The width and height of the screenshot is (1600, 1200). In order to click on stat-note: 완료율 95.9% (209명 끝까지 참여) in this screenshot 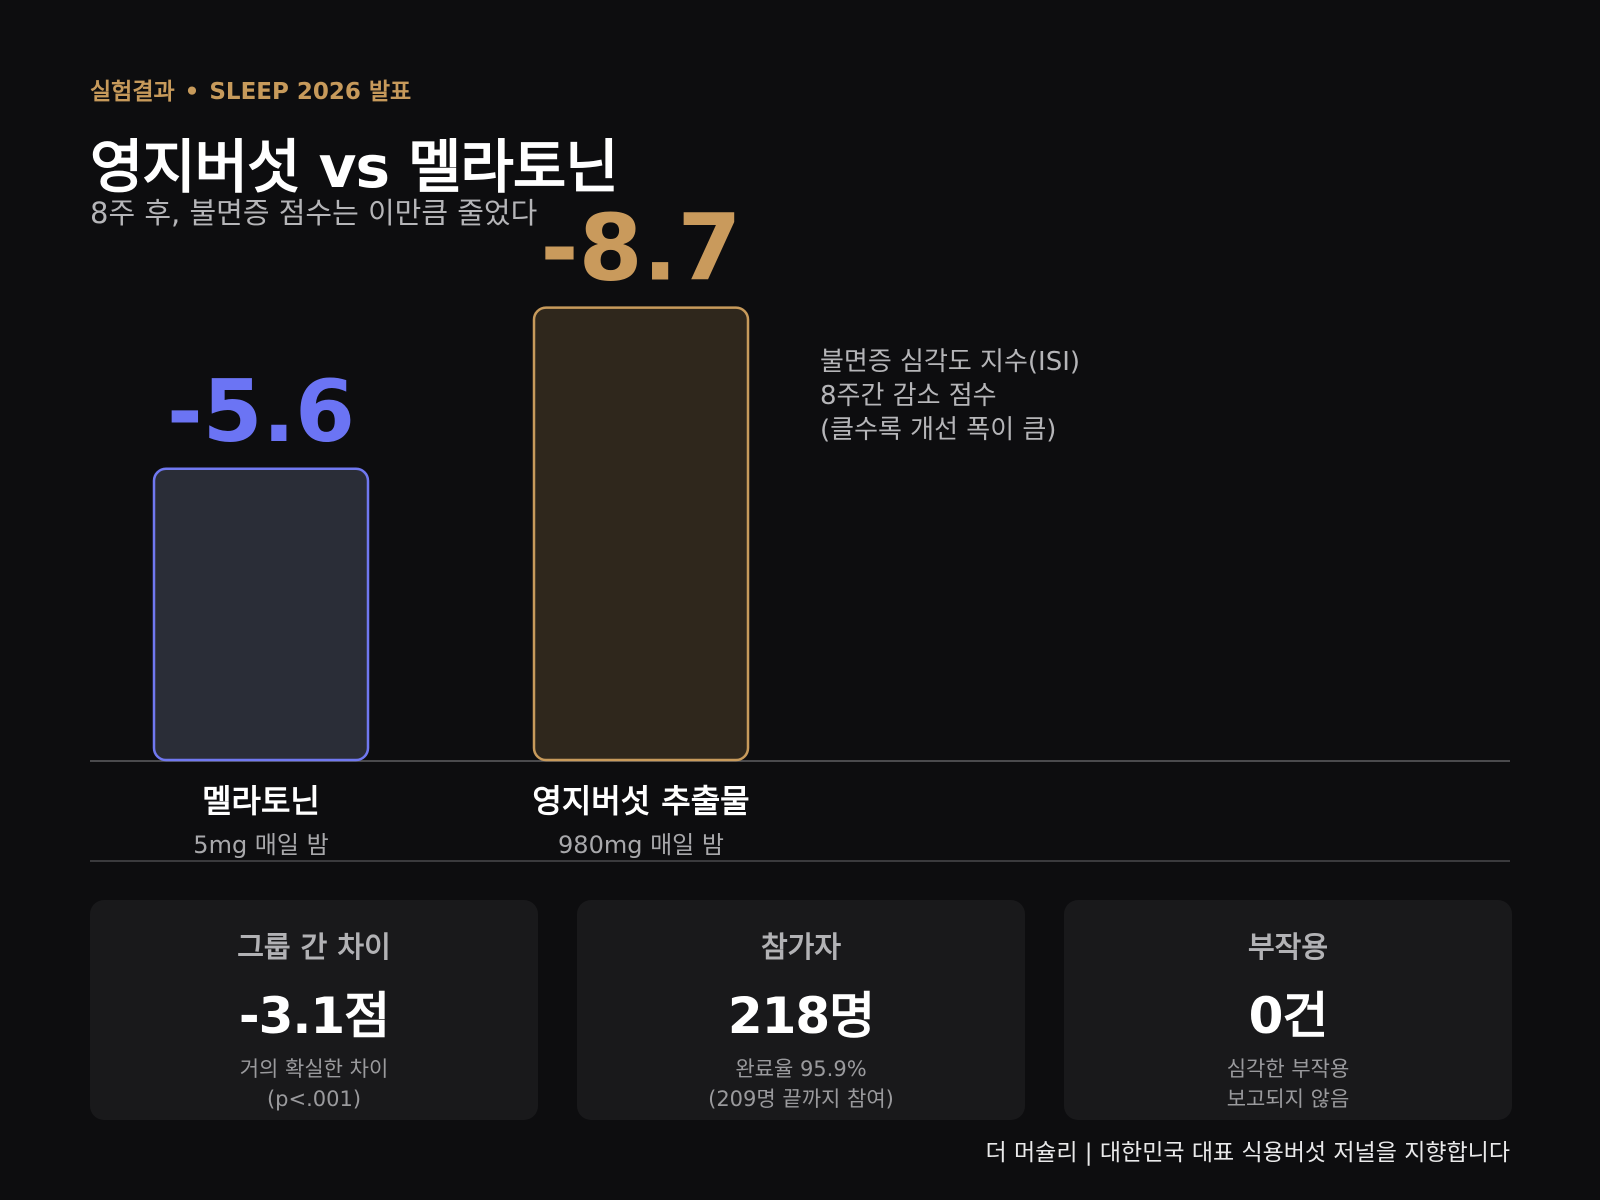, I will do `click(801, 1084)`.